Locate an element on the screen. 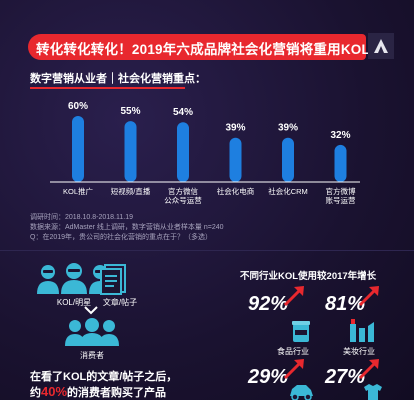 This screenshot has height=400, width=414. document-icon is located at coordinates (113, 279).